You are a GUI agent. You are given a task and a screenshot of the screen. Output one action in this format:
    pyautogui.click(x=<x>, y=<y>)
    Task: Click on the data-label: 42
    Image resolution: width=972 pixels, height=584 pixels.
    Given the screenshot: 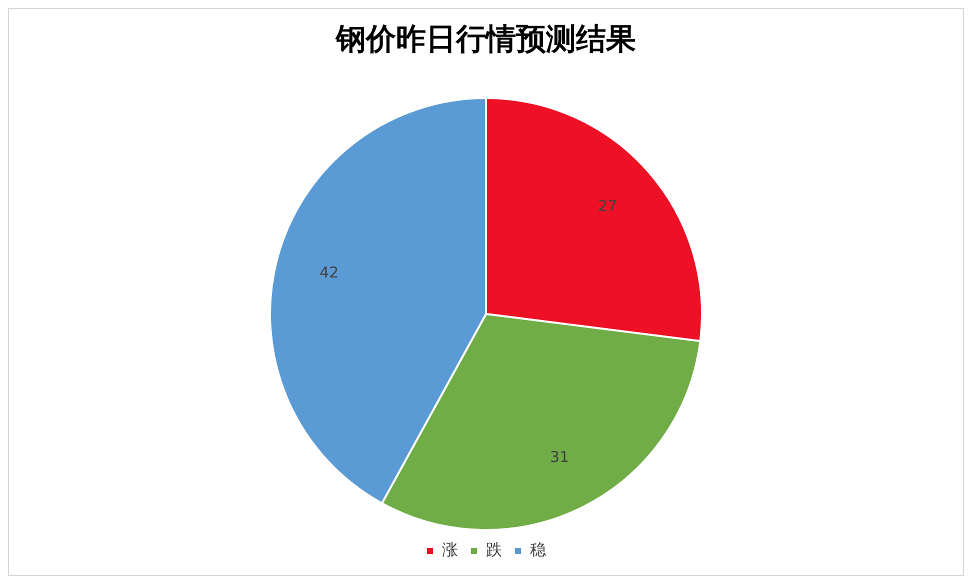 What is the action you would take?
    pyautogui.click(x=329, y=273)
    